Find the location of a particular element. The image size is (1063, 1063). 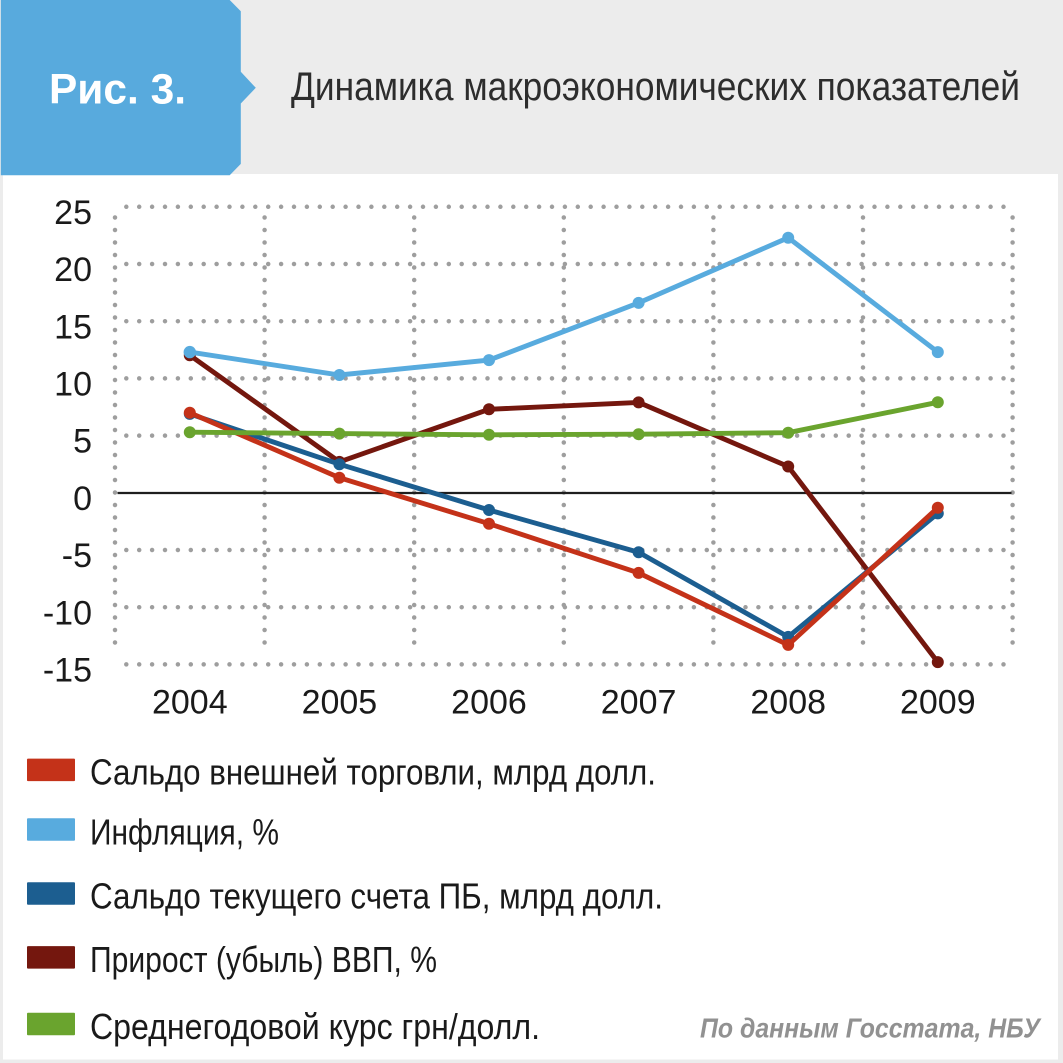

svg-text: -15 is located at coordinates (67, 671).